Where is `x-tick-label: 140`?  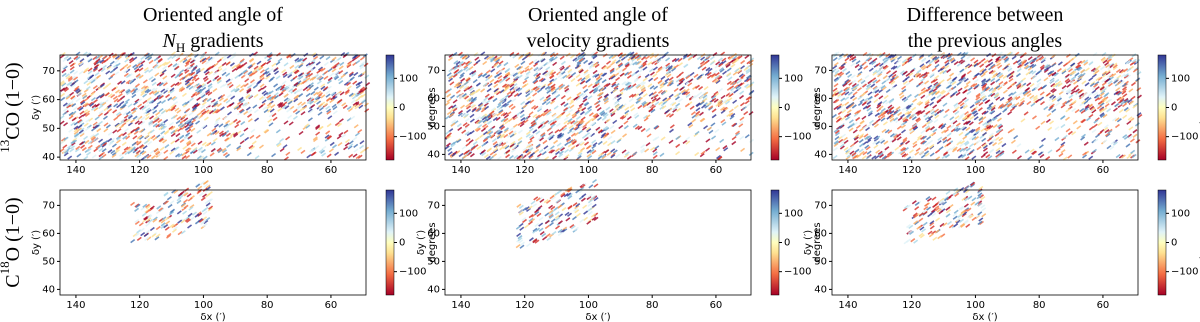
x-tick-label: 140 is located at coordinates (75, 305).